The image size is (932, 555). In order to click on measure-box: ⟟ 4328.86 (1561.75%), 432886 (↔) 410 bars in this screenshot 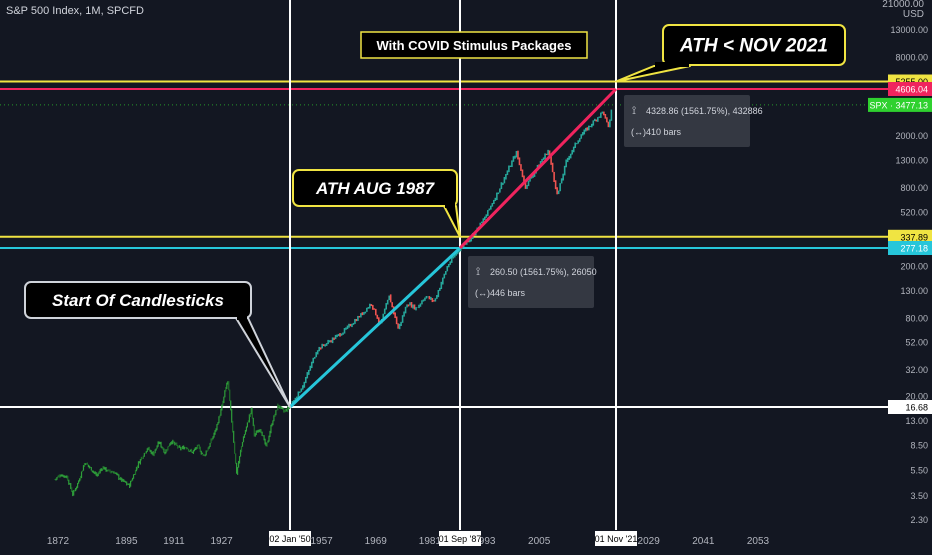, I will do `click(693, 121)`.